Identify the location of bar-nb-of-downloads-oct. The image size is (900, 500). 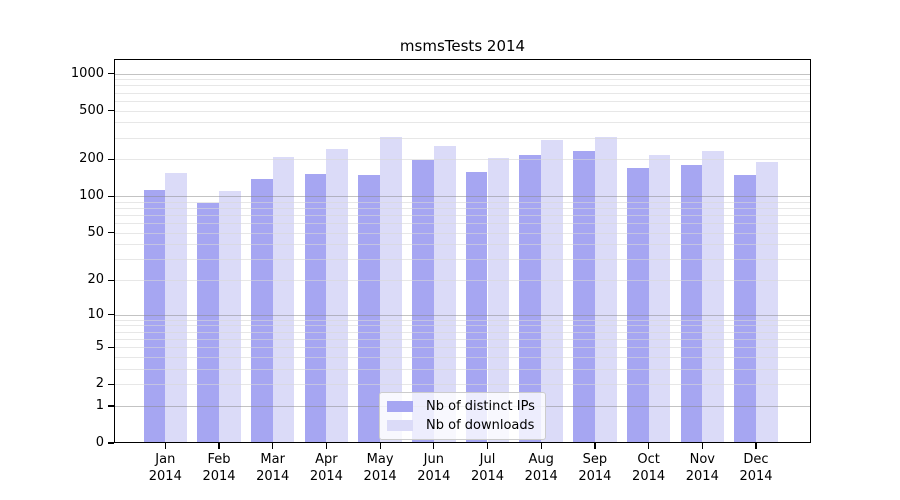
(659, 298).